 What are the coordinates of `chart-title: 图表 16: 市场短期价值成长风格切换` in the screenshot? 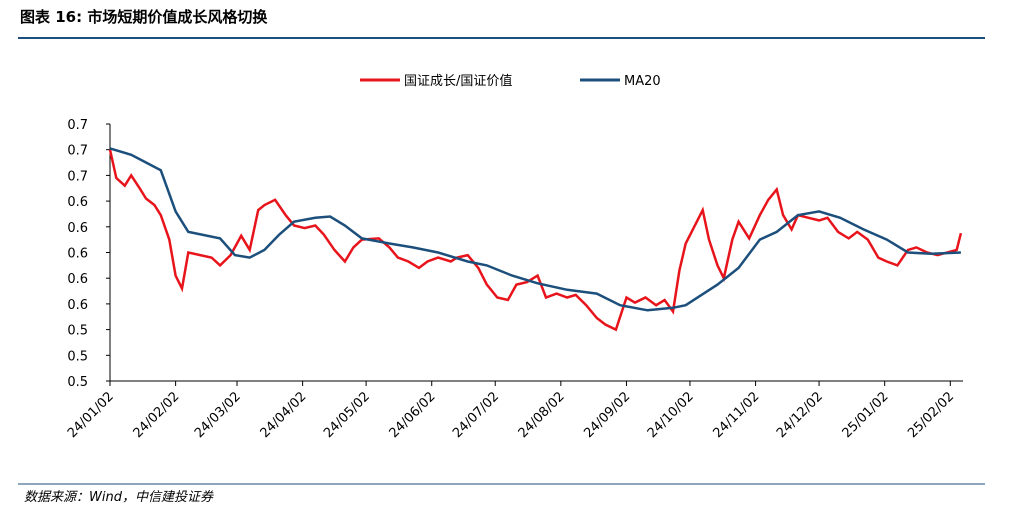 It's located at (144, 17).